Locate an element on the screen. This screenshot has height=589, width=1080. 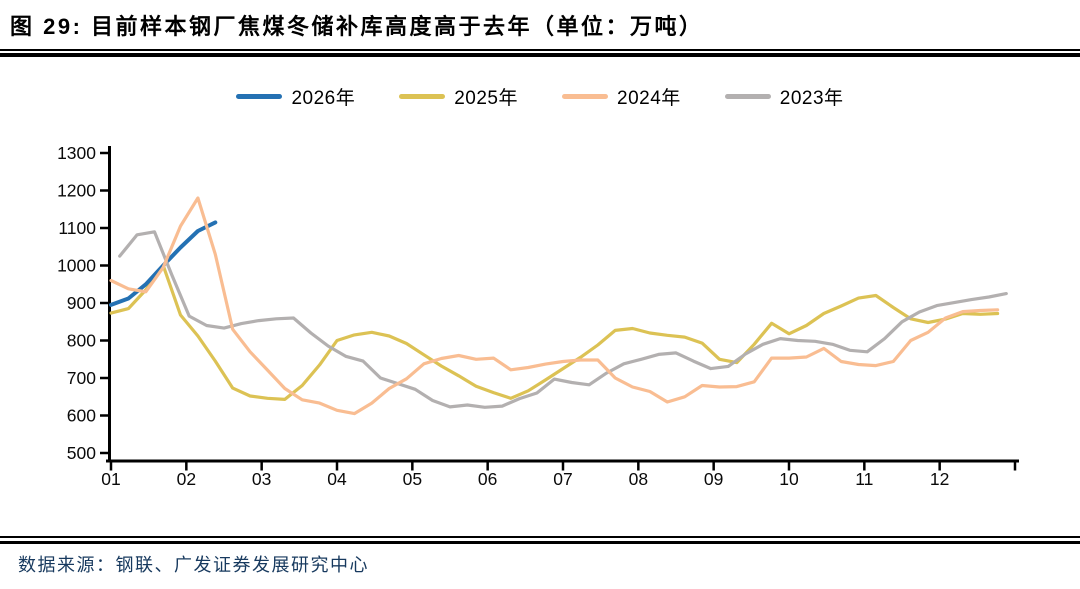
legend-label: 2024年 is located at coordinates (649, 98).